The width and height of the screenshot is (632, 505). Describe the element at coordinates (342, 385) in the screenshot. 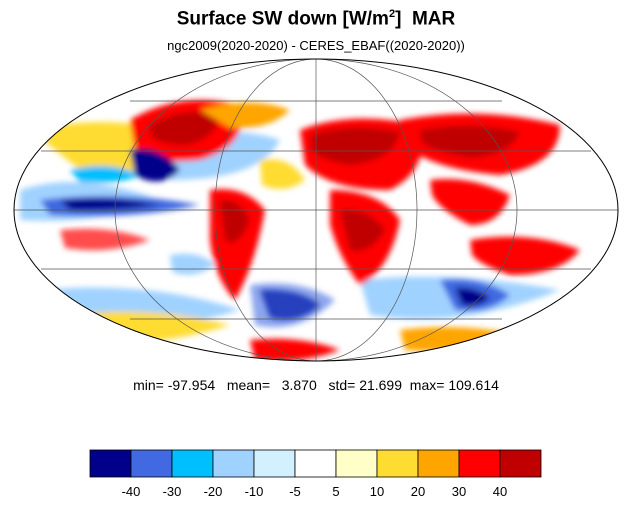

I see `std-label: std=` at that location.